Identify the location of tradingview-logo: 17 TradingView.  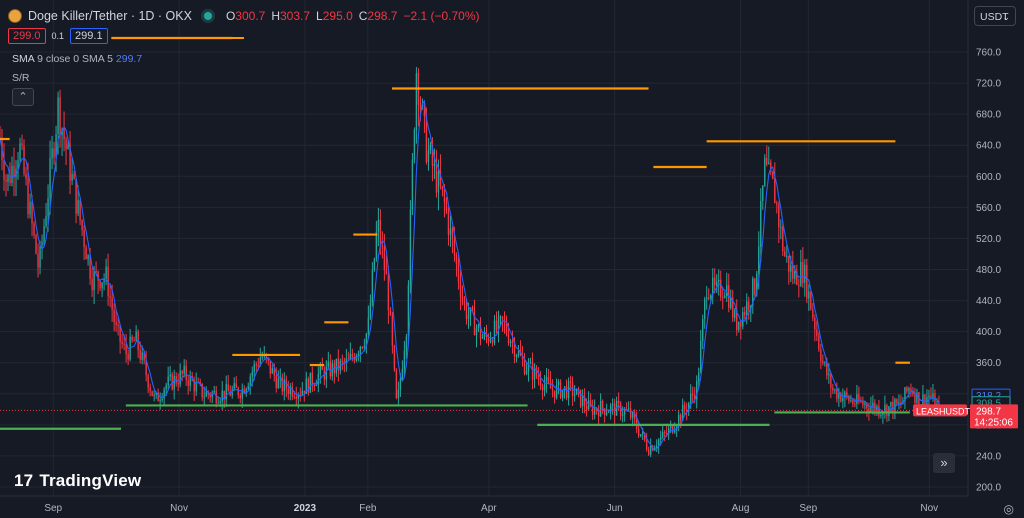
(78, 480).